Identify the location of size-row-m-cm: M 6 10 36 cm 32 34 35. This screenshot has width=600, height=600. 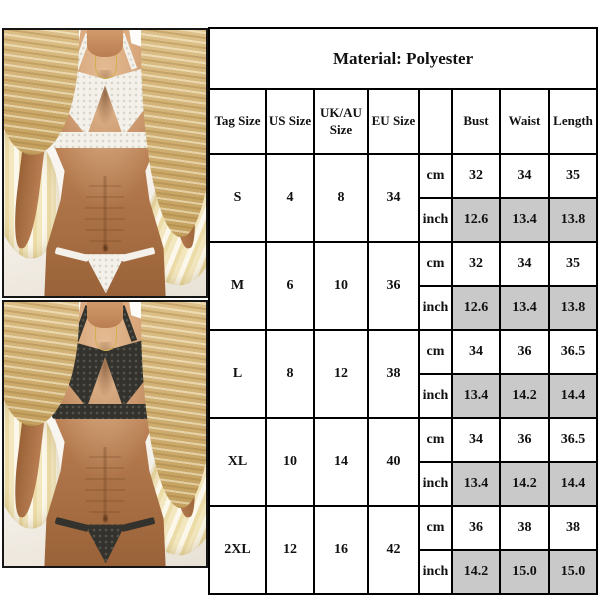
(403, 286).